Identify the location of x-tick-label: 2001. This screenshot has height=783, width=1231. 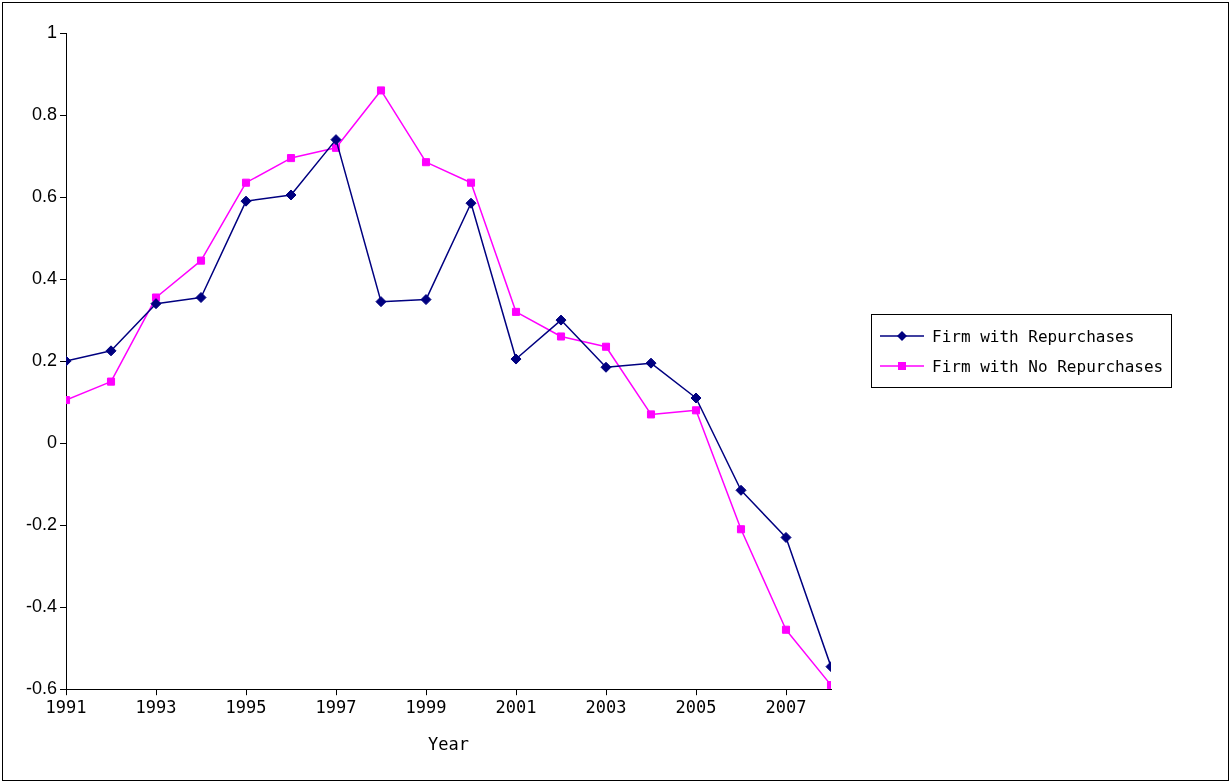
(516, 706).